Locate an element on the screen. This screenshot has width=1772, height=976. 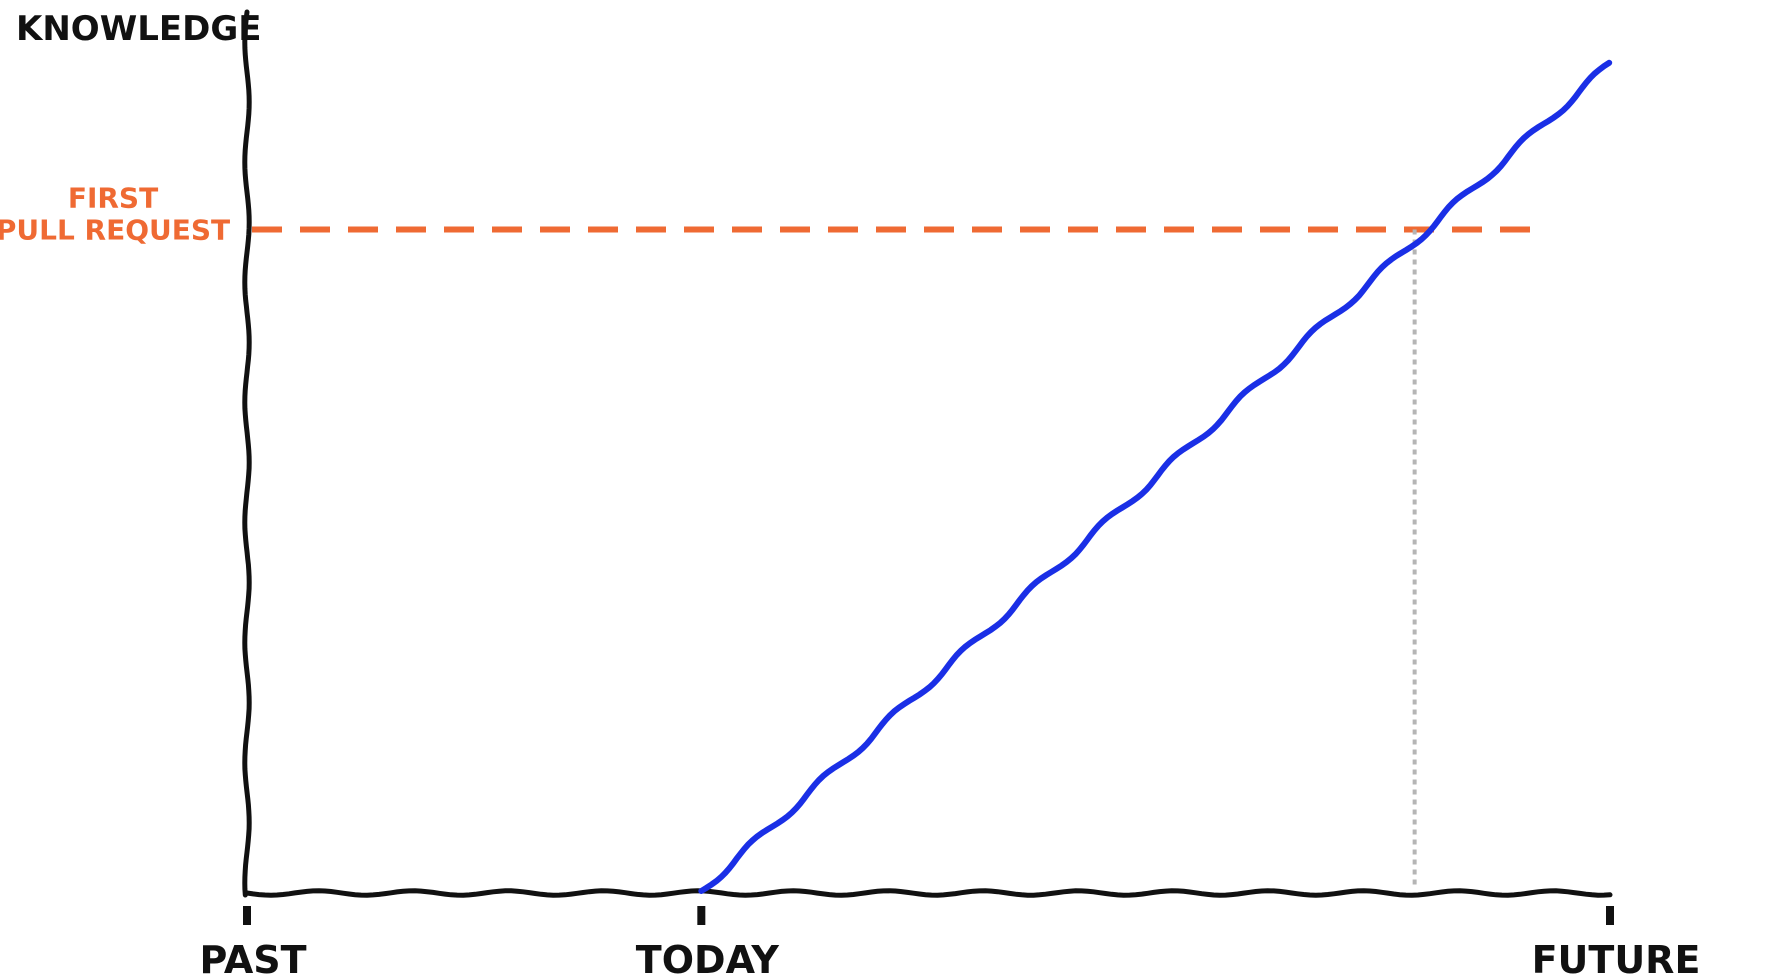
y-axis-line is located at coordinates (247, 453).